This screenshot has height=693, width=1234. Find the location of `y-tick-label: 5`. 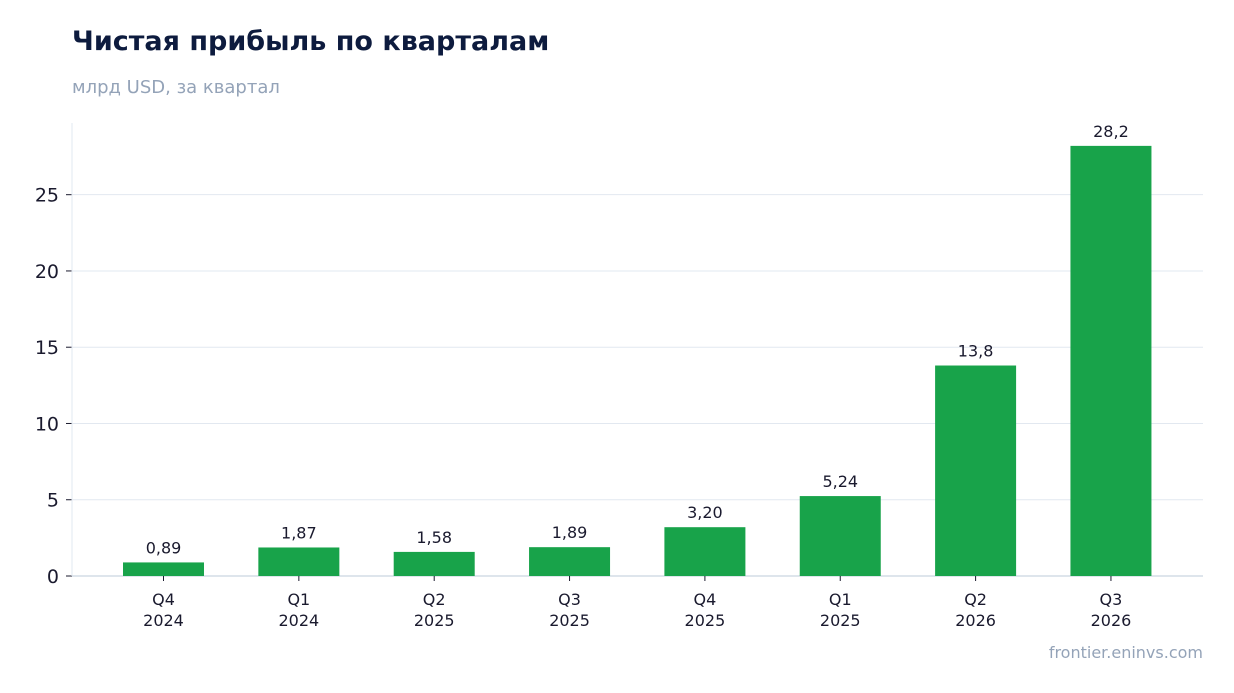

y-tick-label: 5 is located at coordinates (53, 501).